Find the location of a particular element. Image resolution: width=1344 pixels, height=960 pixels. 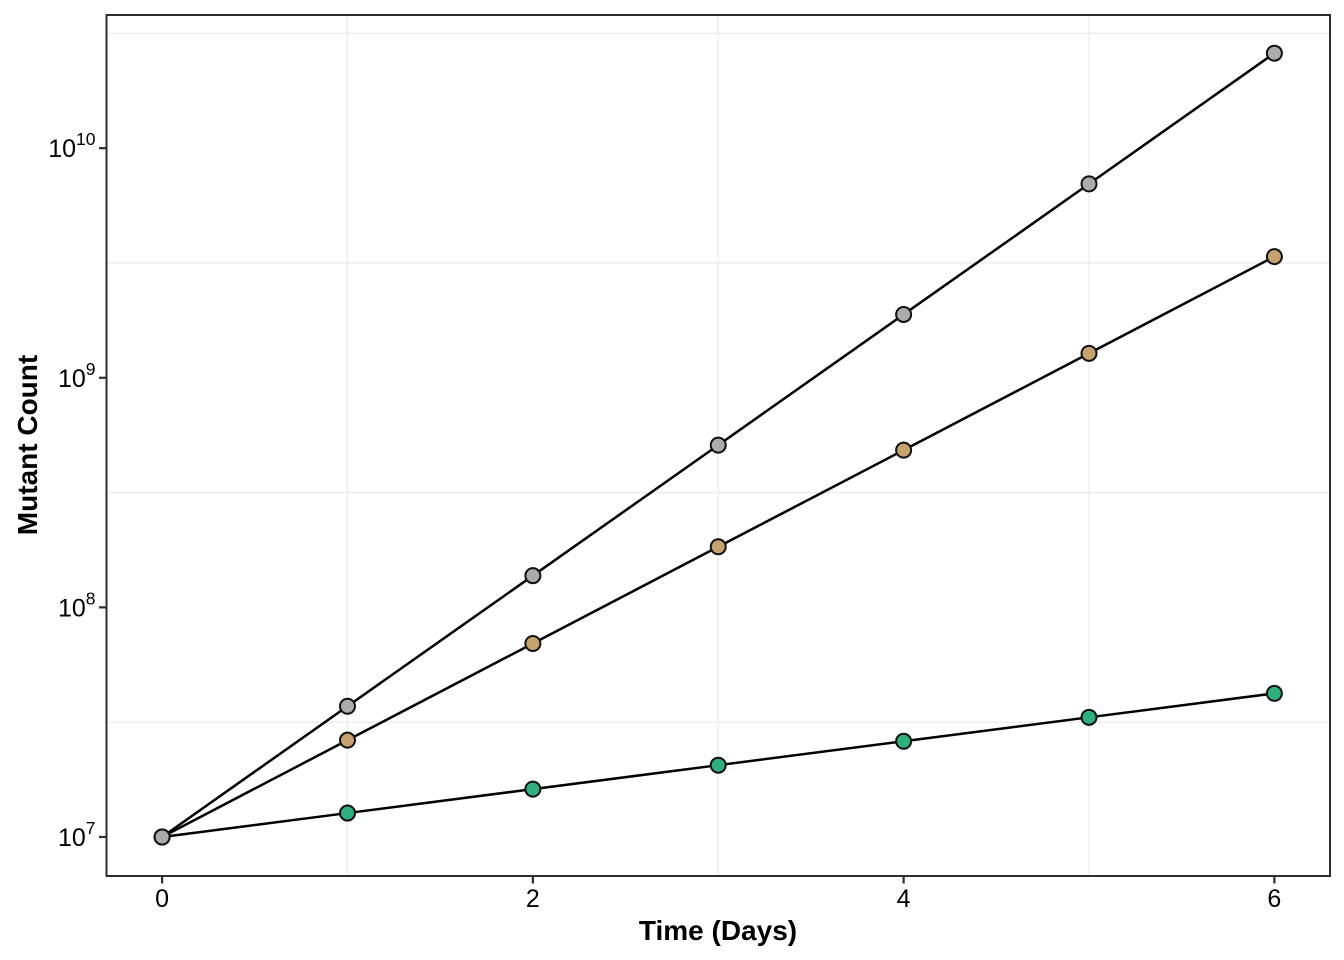

y-tick-exponent: 9 is located at coordinates (91, 369).